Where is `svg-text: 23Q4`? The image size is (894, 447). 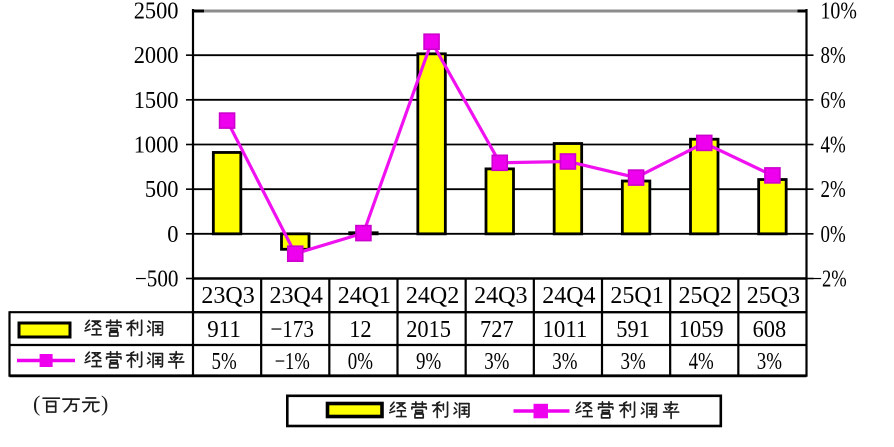
svg-text: 23Q4 is located at coordinates (296, 296).